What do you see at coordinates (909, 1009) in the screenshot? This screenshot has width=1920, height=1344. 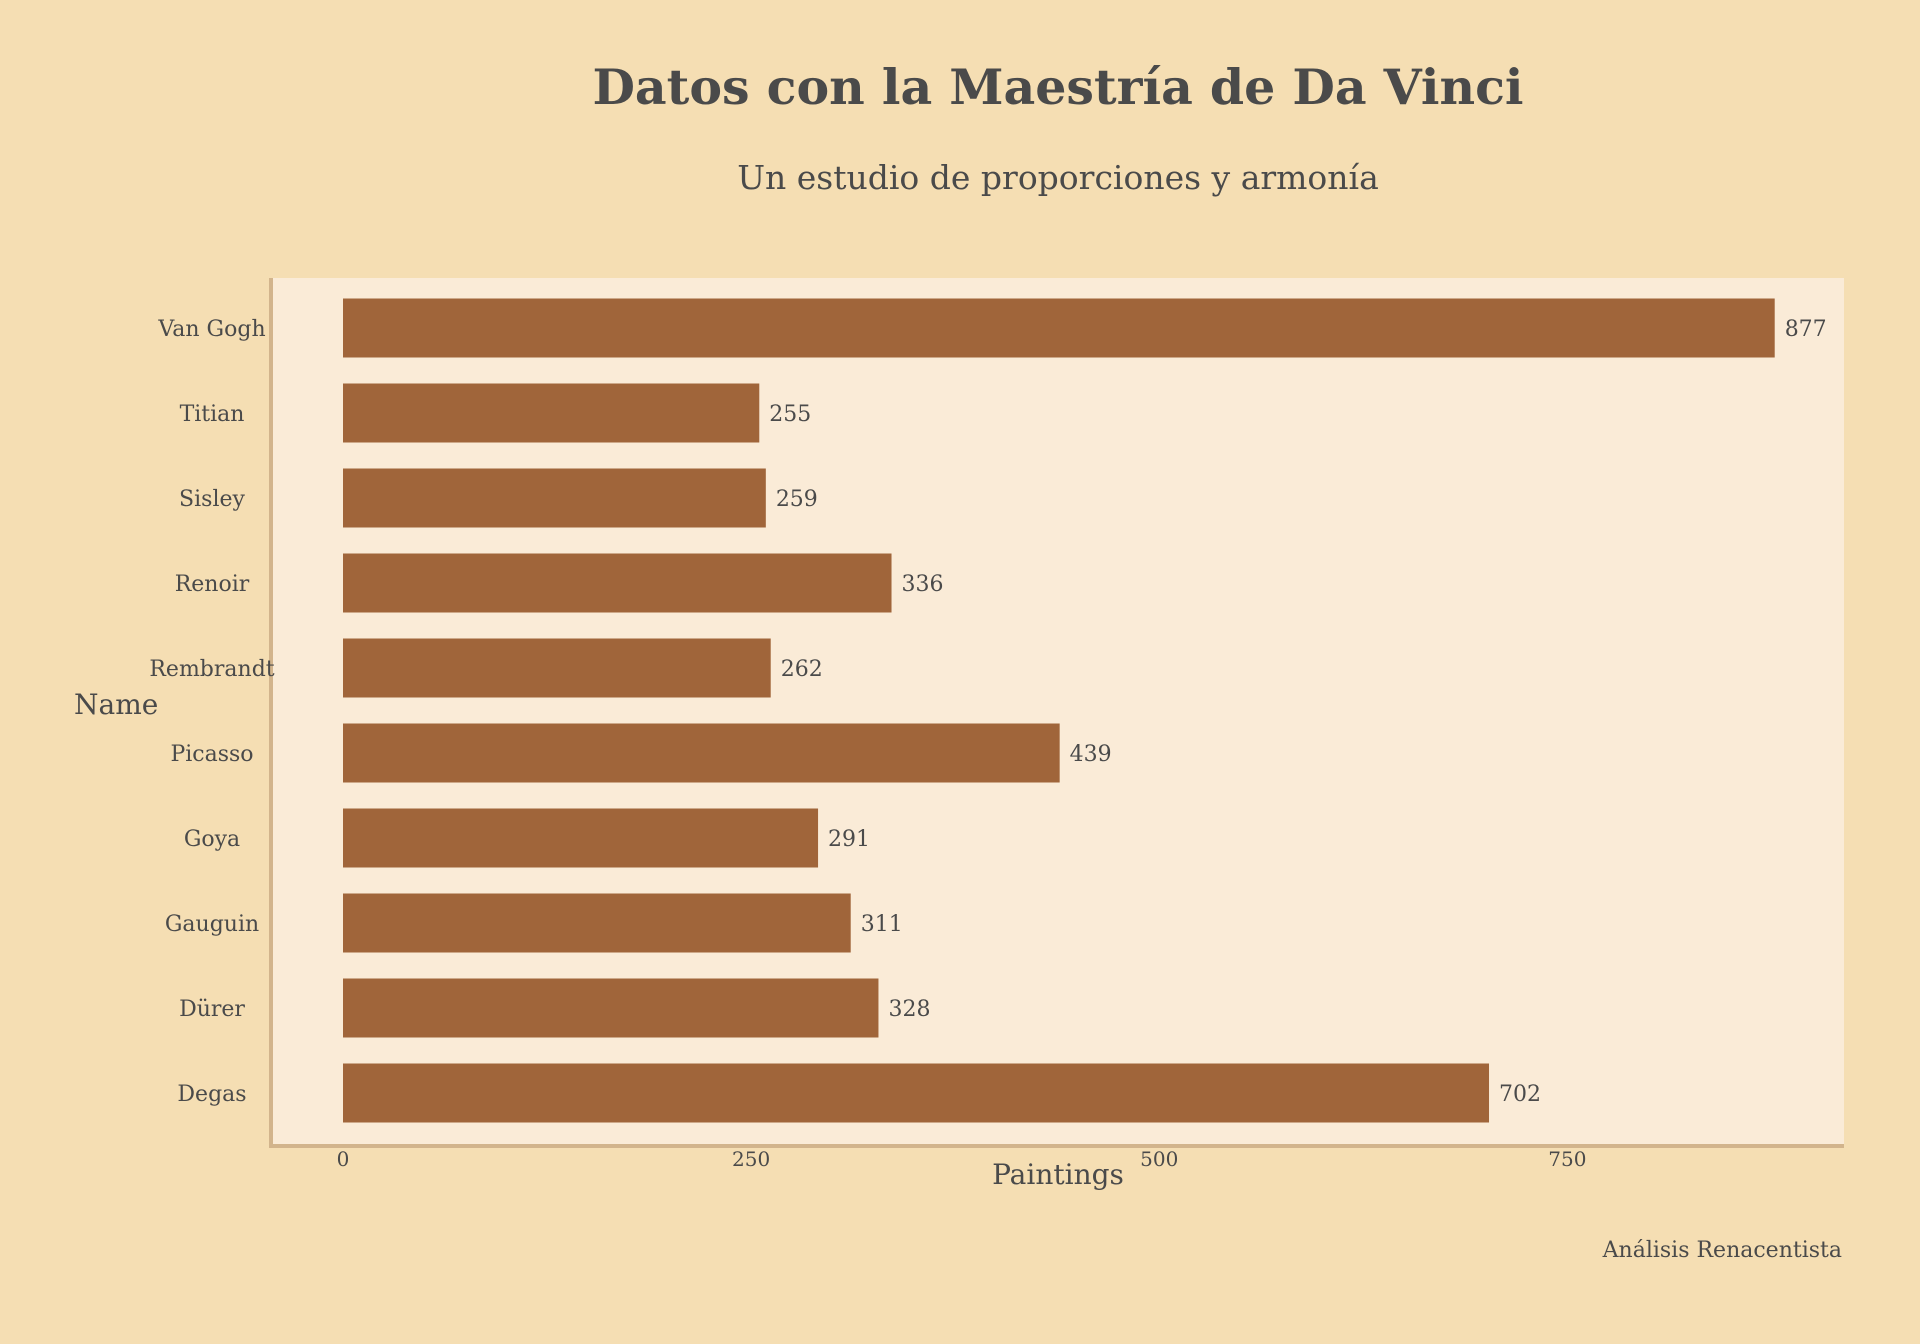 I see `value-label: 328` at bounding box center [909, 1009].